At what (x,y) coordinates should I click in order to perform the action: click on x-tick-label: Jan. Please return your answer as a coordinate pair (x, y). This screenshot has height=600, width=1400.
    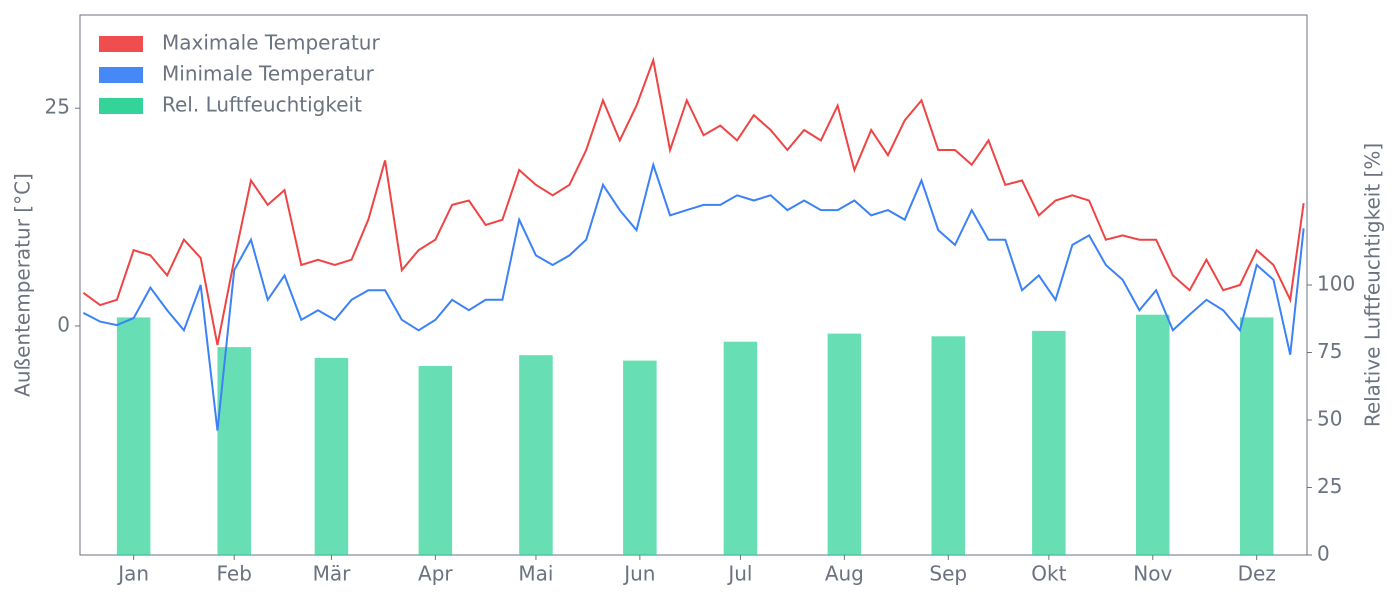
    Looking at the image, I should click on (132, 574).